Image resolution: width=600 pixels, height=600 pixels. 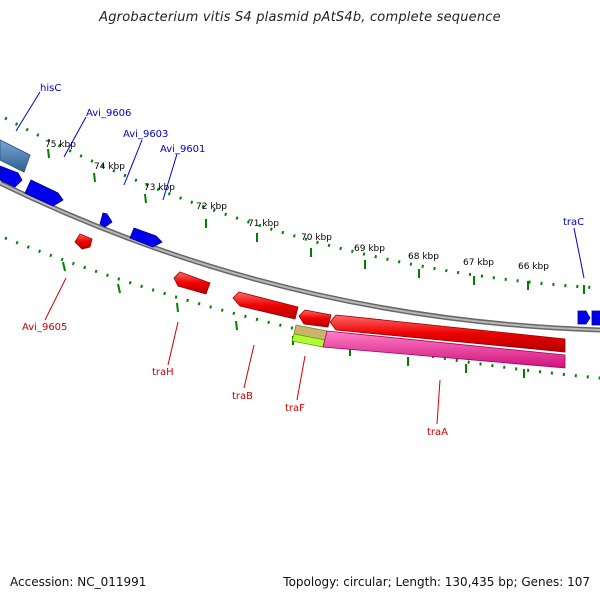 What do you see at coordinates (109, 167) in the screenshot?
I see `scale-label: 74 kbp` at bounding box center [109, 167].